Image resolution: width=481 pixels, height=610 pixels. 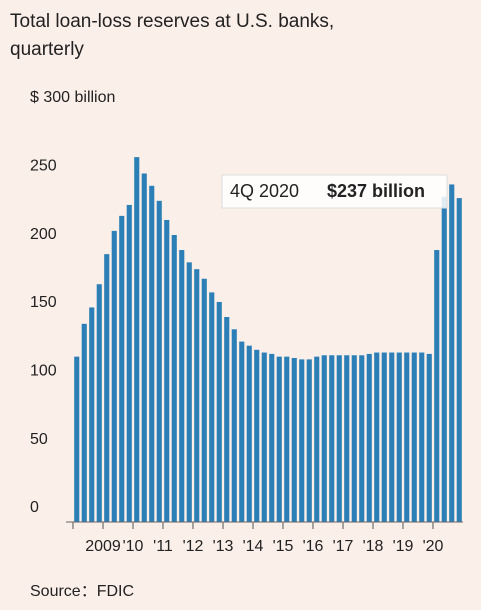 I want to click on y-tick-label: 100, so click(x=43, y=371).